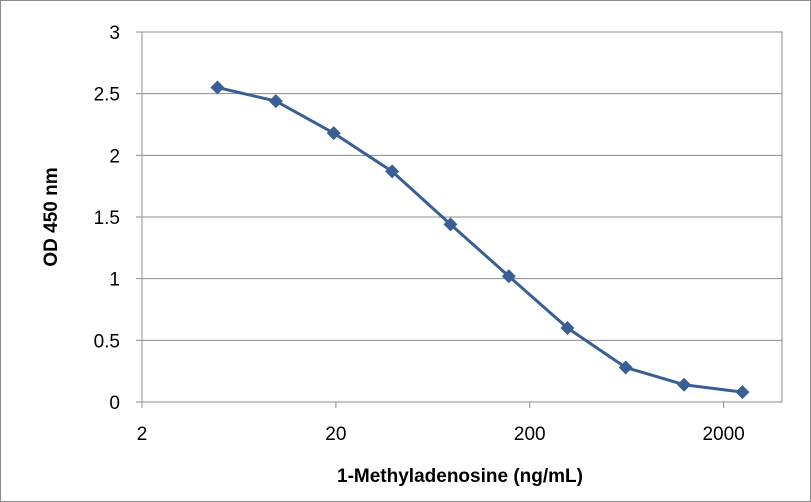  I want to click on x-axis-ticks: 2 20 200 2000, so click(441, 423).